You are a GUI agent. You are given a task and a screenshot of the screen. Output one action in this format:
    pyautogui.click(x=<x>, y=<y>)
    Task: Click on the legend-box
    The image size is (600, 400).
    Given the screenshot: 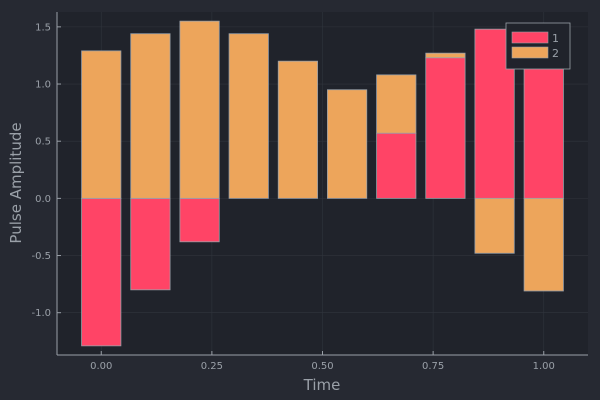 What is the action you would take?
    pyautogui.click(x=538, y=46)
    